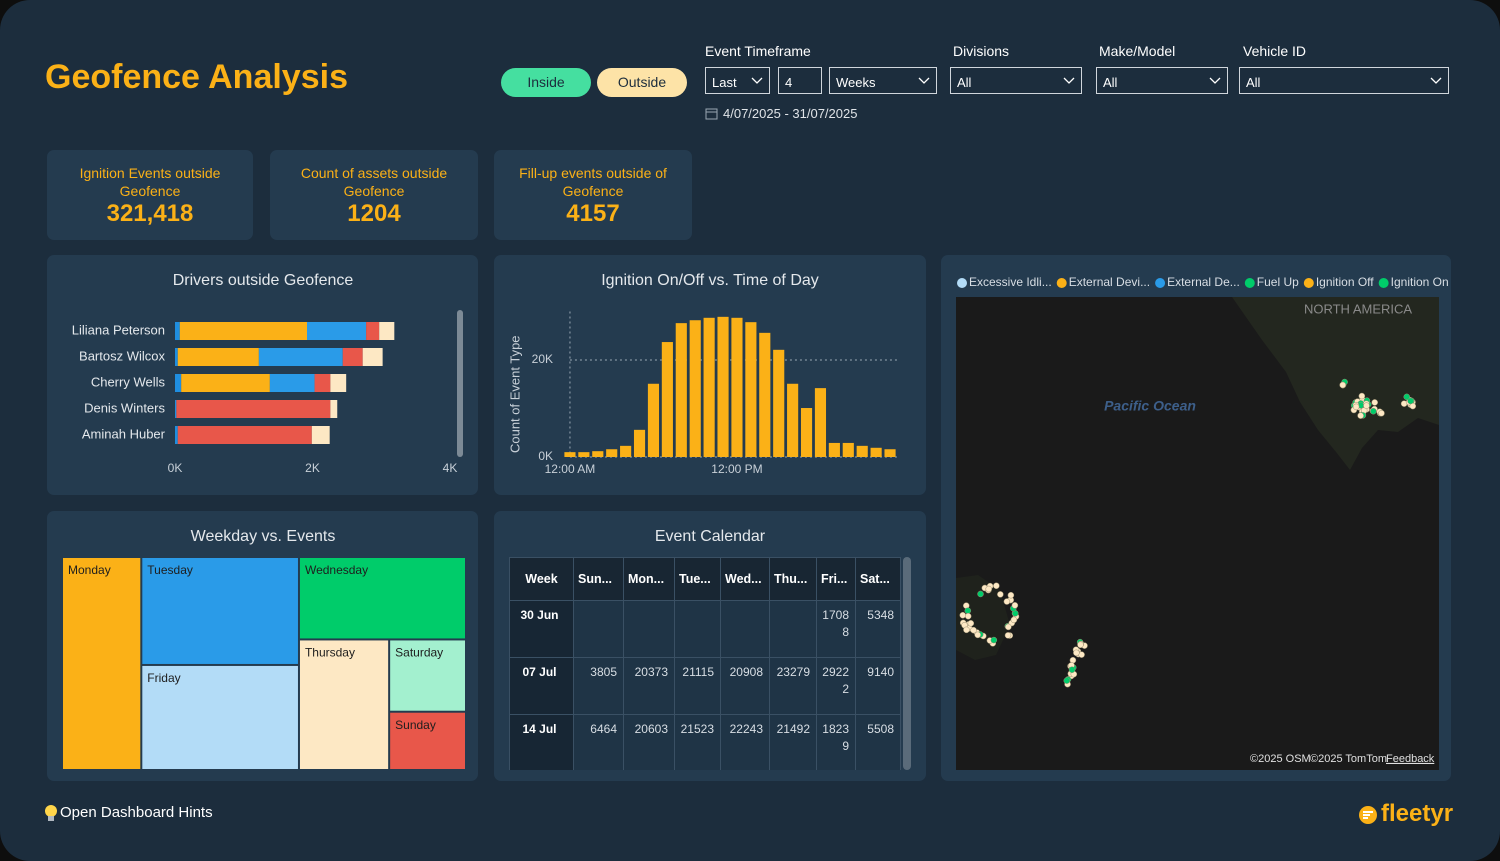 This screenshot has height=861, width=1500. I want to click on outside-toggle: Outside, so click(642, 82).